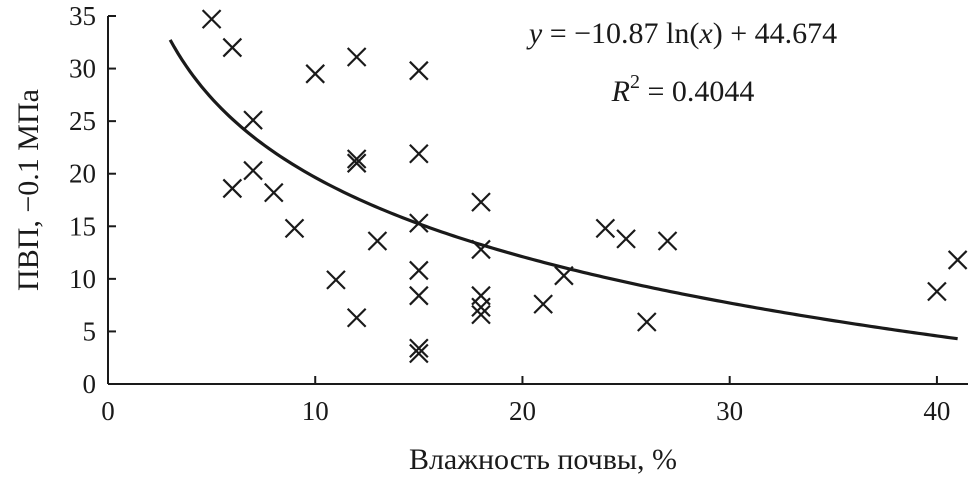  I want to click on r-squared-value: = 0.4044, so click(697, 91).